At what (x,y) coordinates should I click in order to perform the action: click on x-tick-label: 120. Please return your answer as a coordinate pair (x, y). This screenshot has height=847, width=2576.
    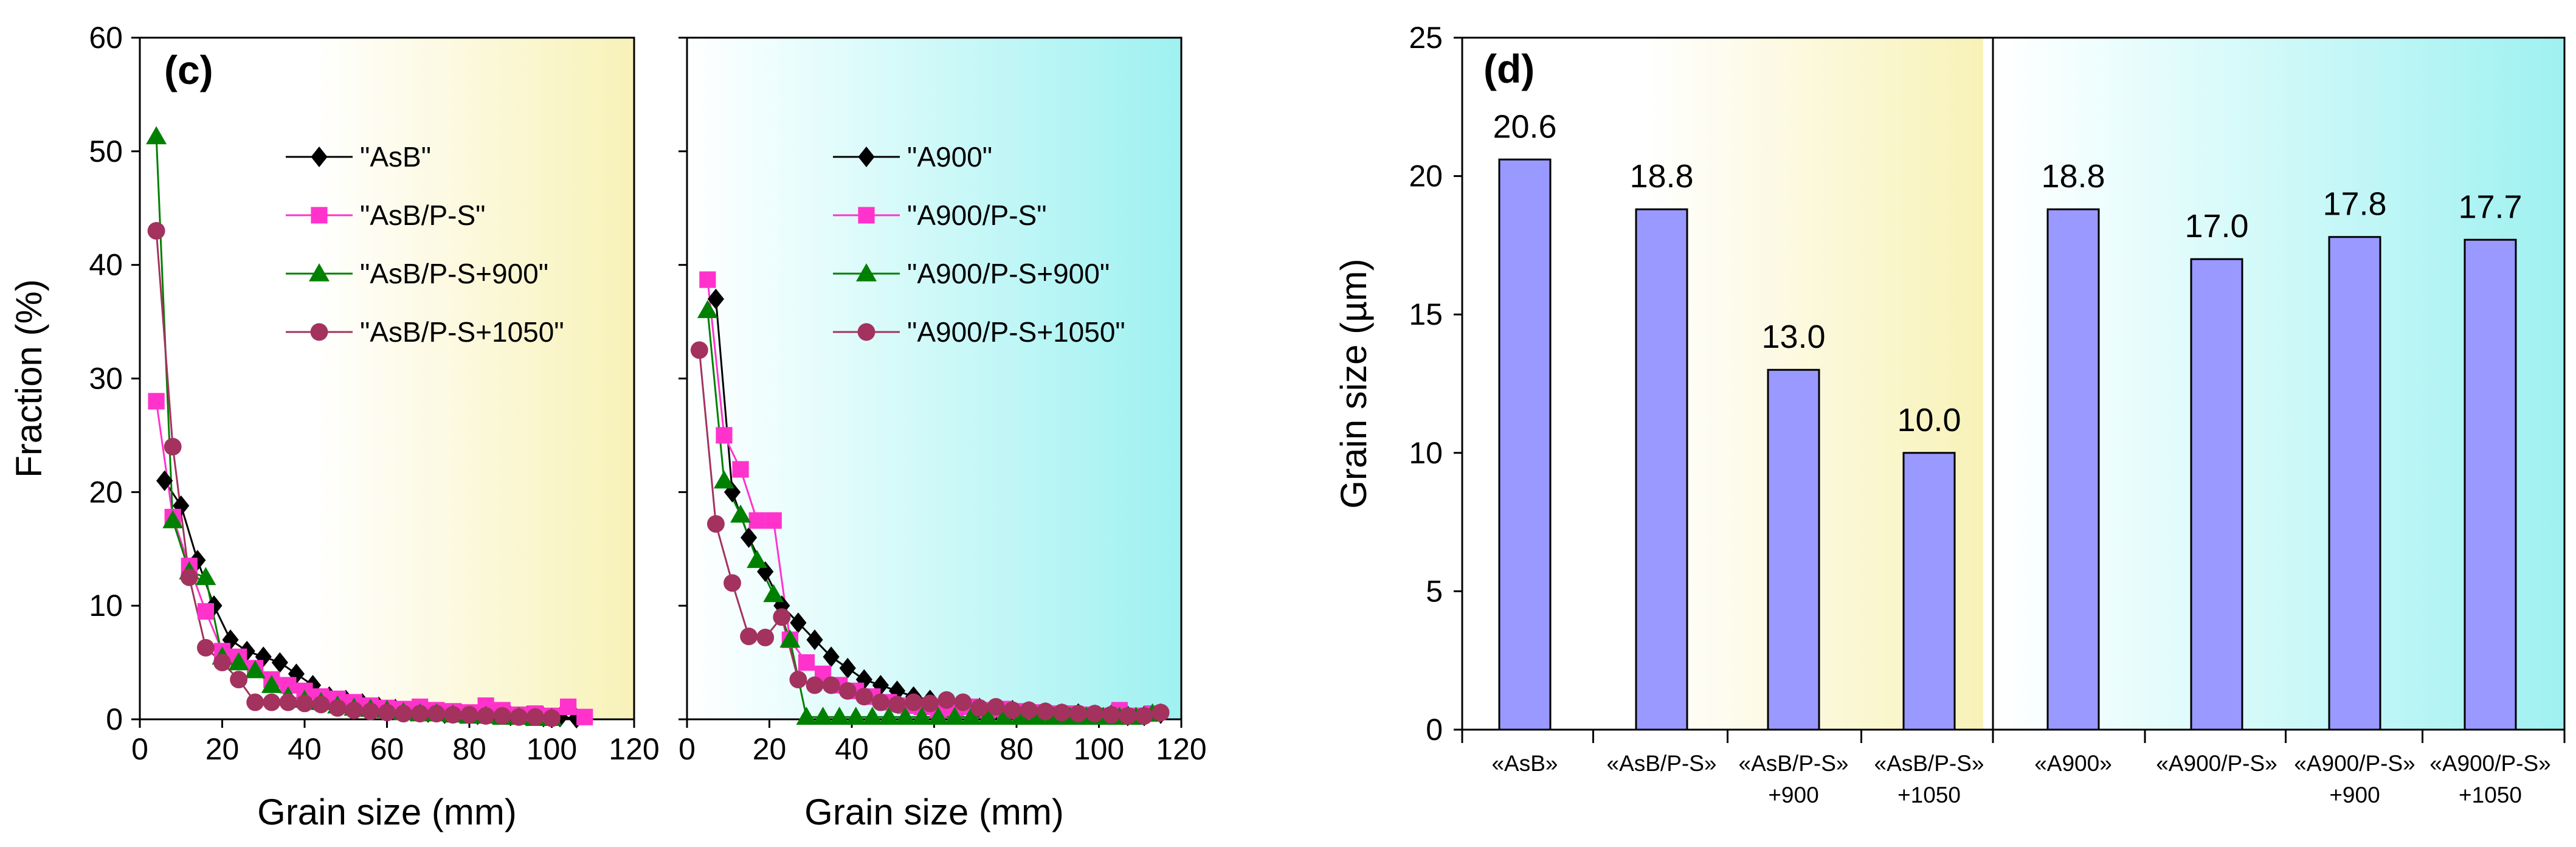
    Looking at the image, I should click on (1181, 749).